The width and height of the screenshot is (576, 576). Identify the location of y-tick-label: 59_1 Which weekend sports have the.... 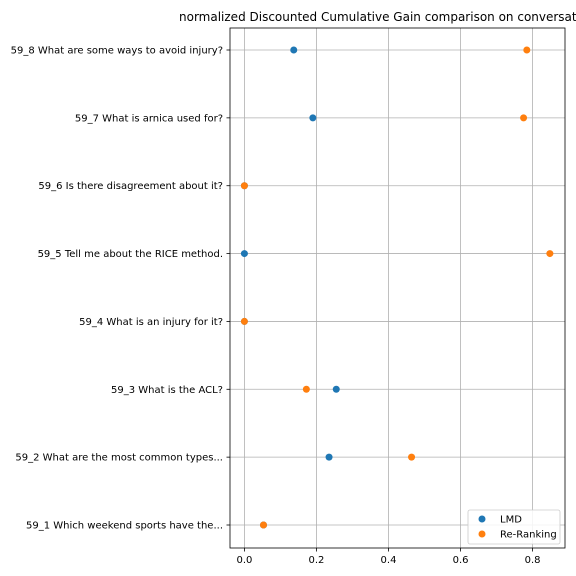
(124, 526).